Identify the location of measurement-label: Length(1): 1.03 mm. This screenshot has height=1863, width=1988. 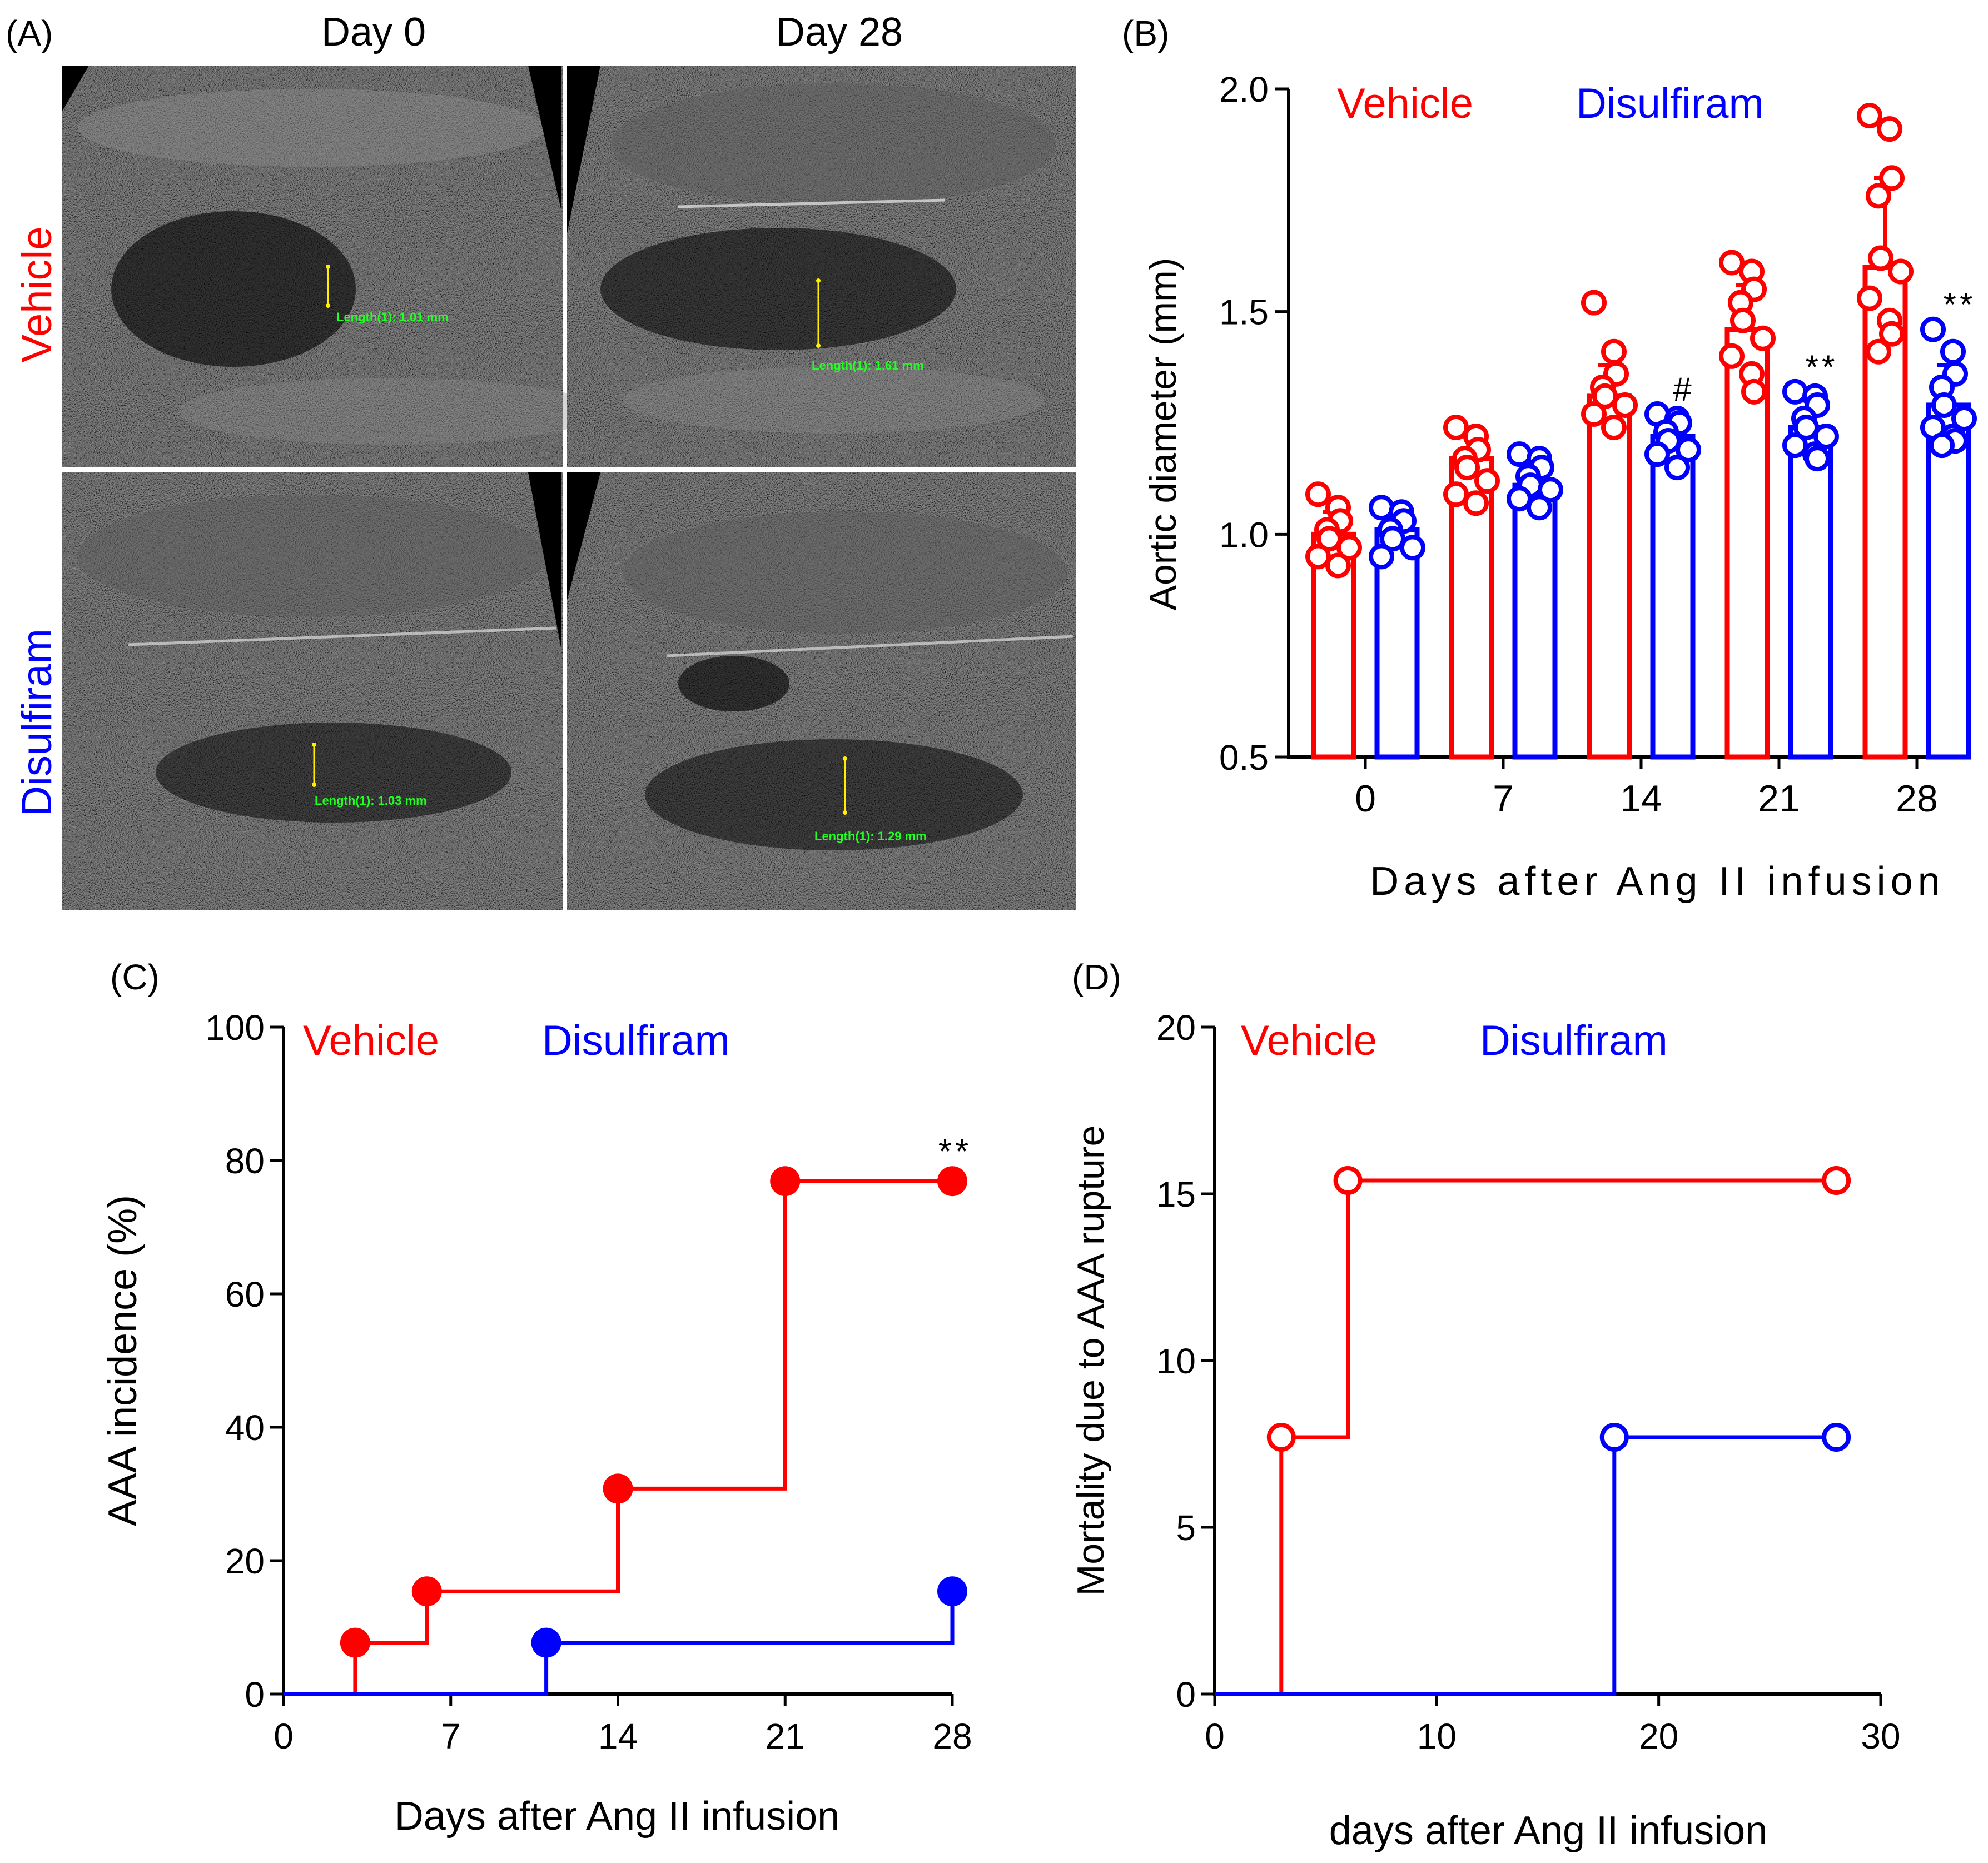
(371, 801).